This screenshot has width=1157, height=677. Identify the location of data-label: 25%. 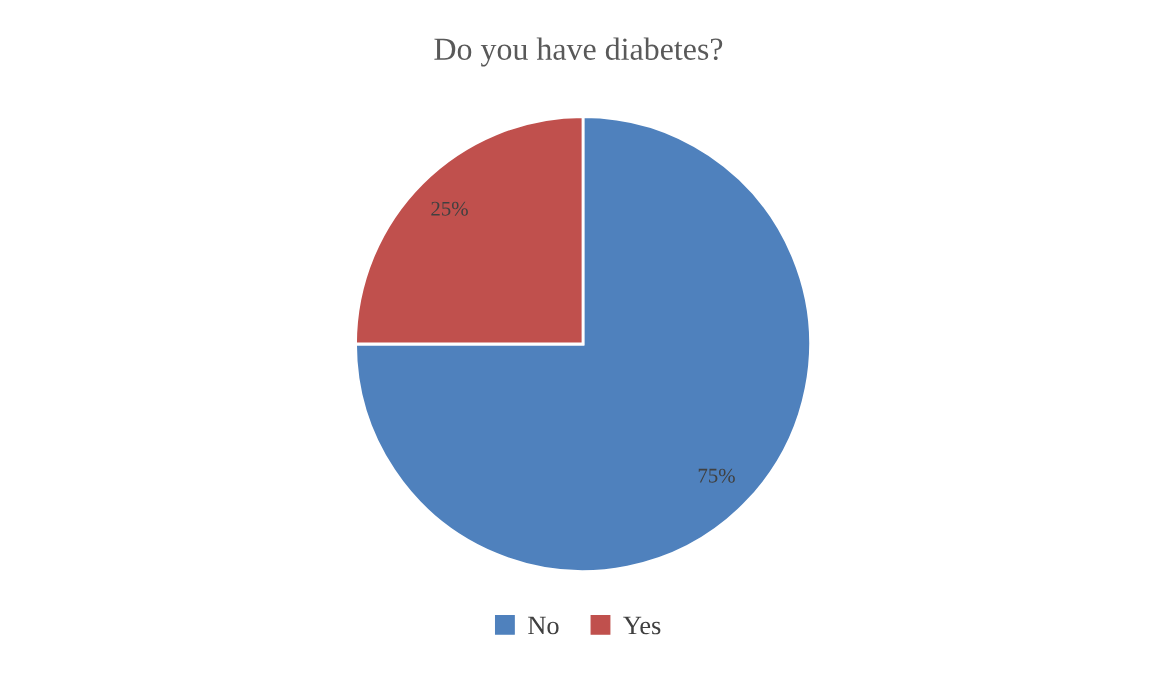
(449, 208).